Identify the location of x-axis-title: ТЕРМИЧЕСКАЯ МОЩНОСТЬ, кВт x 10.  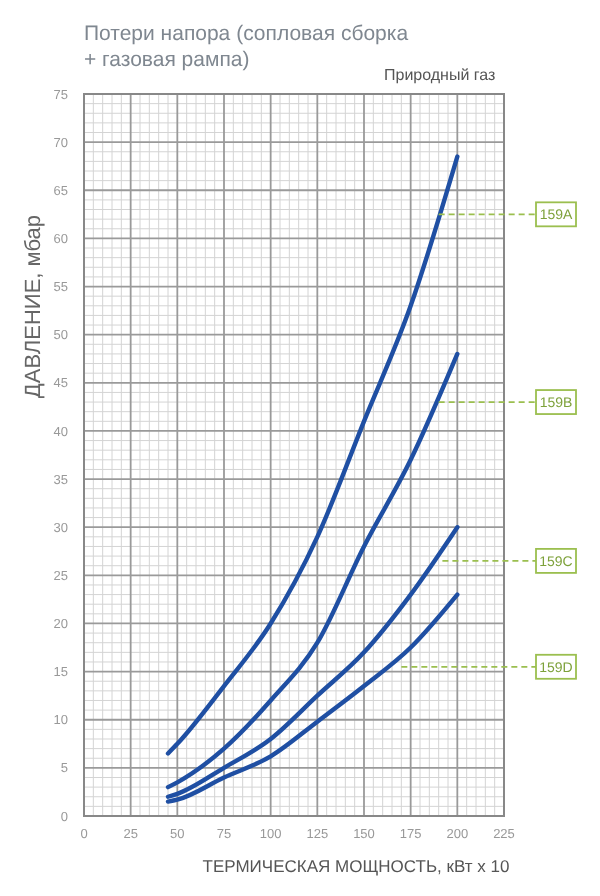
(356, 866).